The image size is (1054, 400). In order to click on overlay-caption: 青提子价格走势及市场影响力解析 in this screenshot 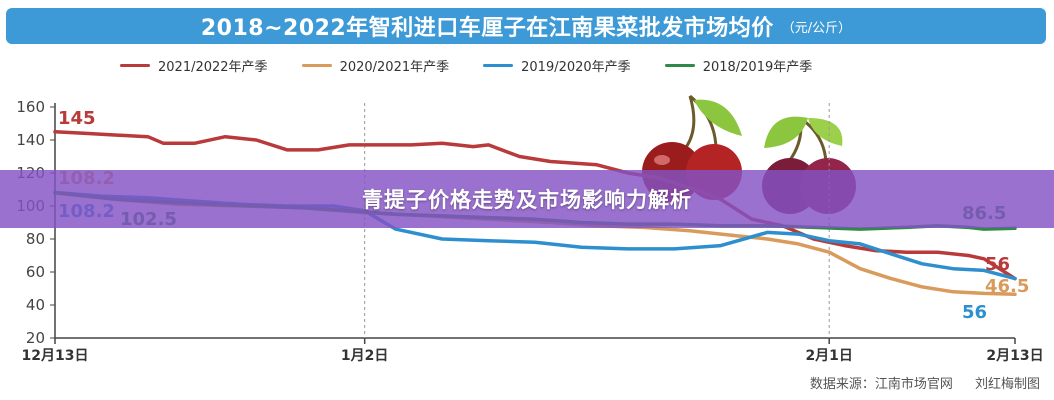, I will do `click(527, 200)`.